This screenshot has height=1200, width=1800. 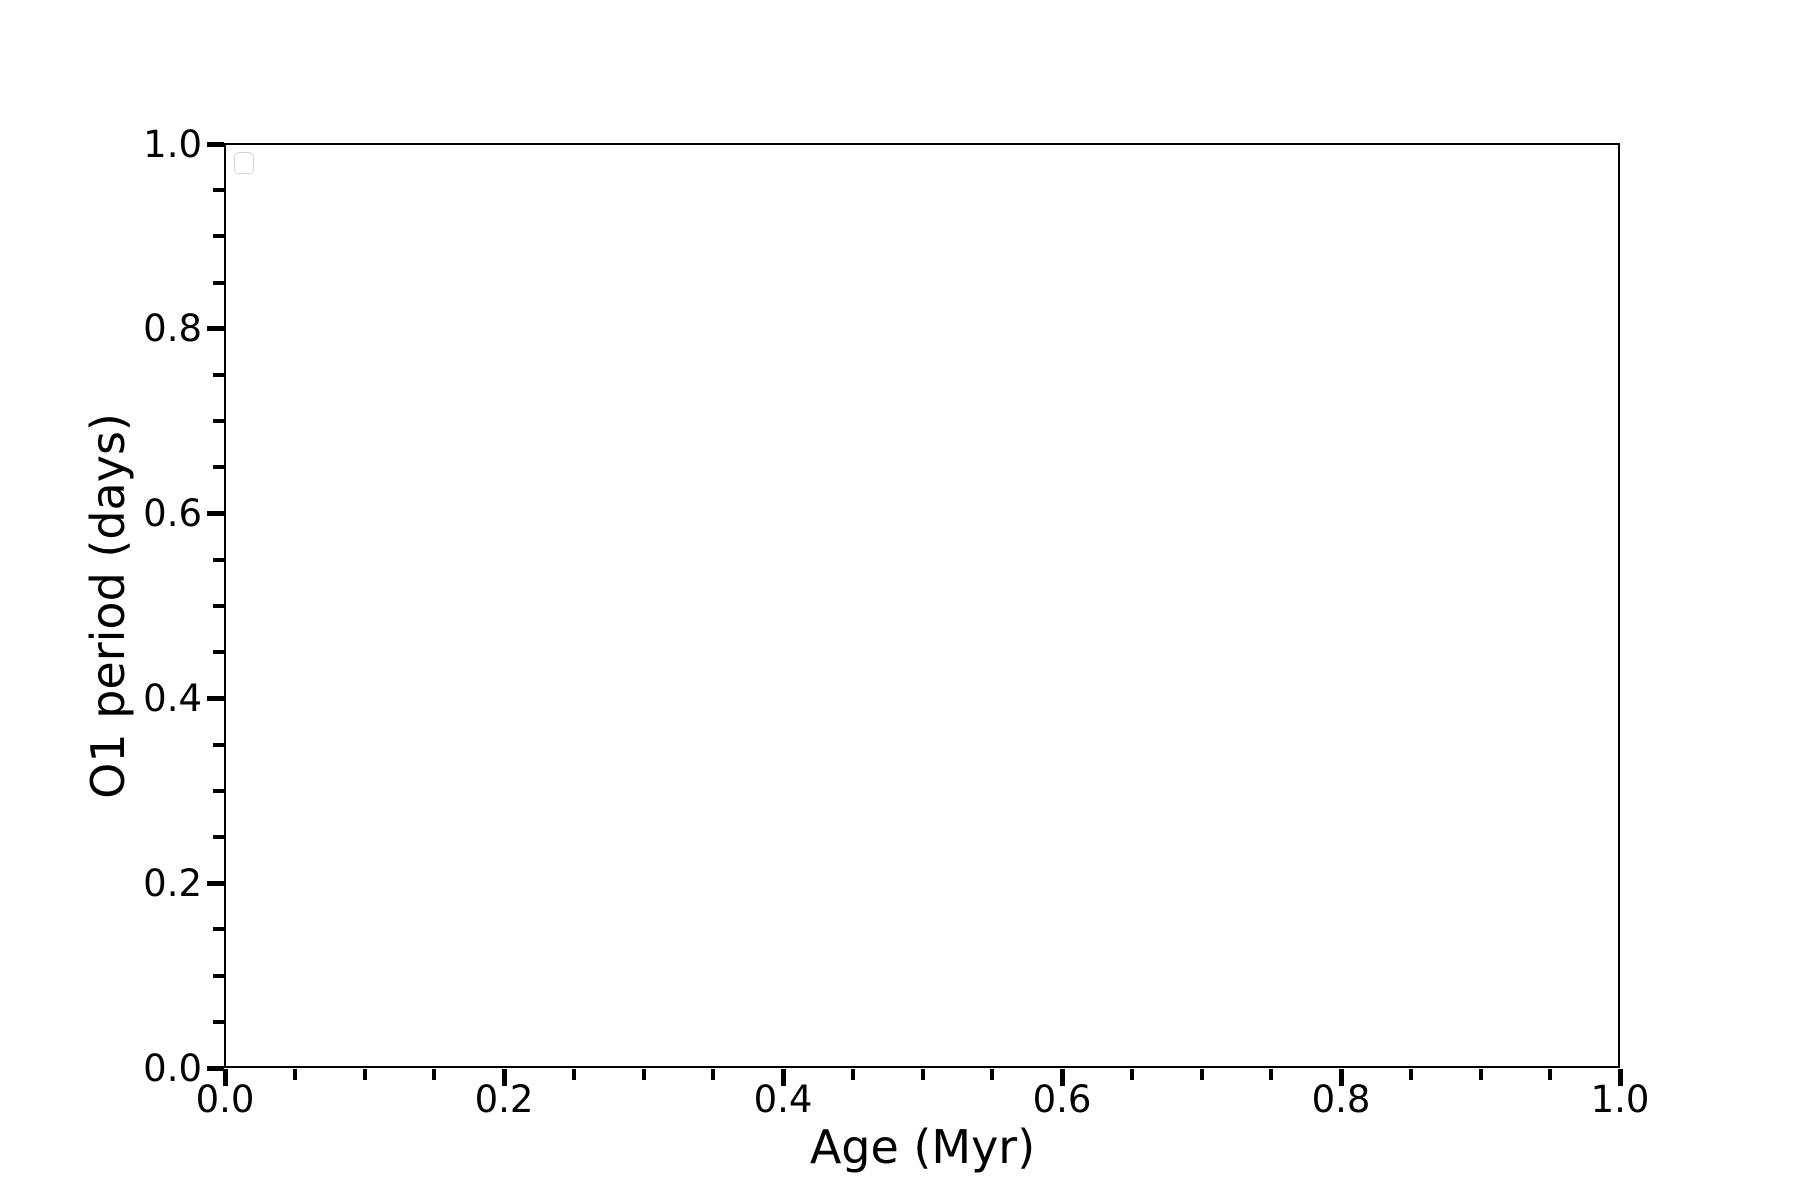 I want to click on x-axis-label: Age (Myr), so click(x=922, y=1147).